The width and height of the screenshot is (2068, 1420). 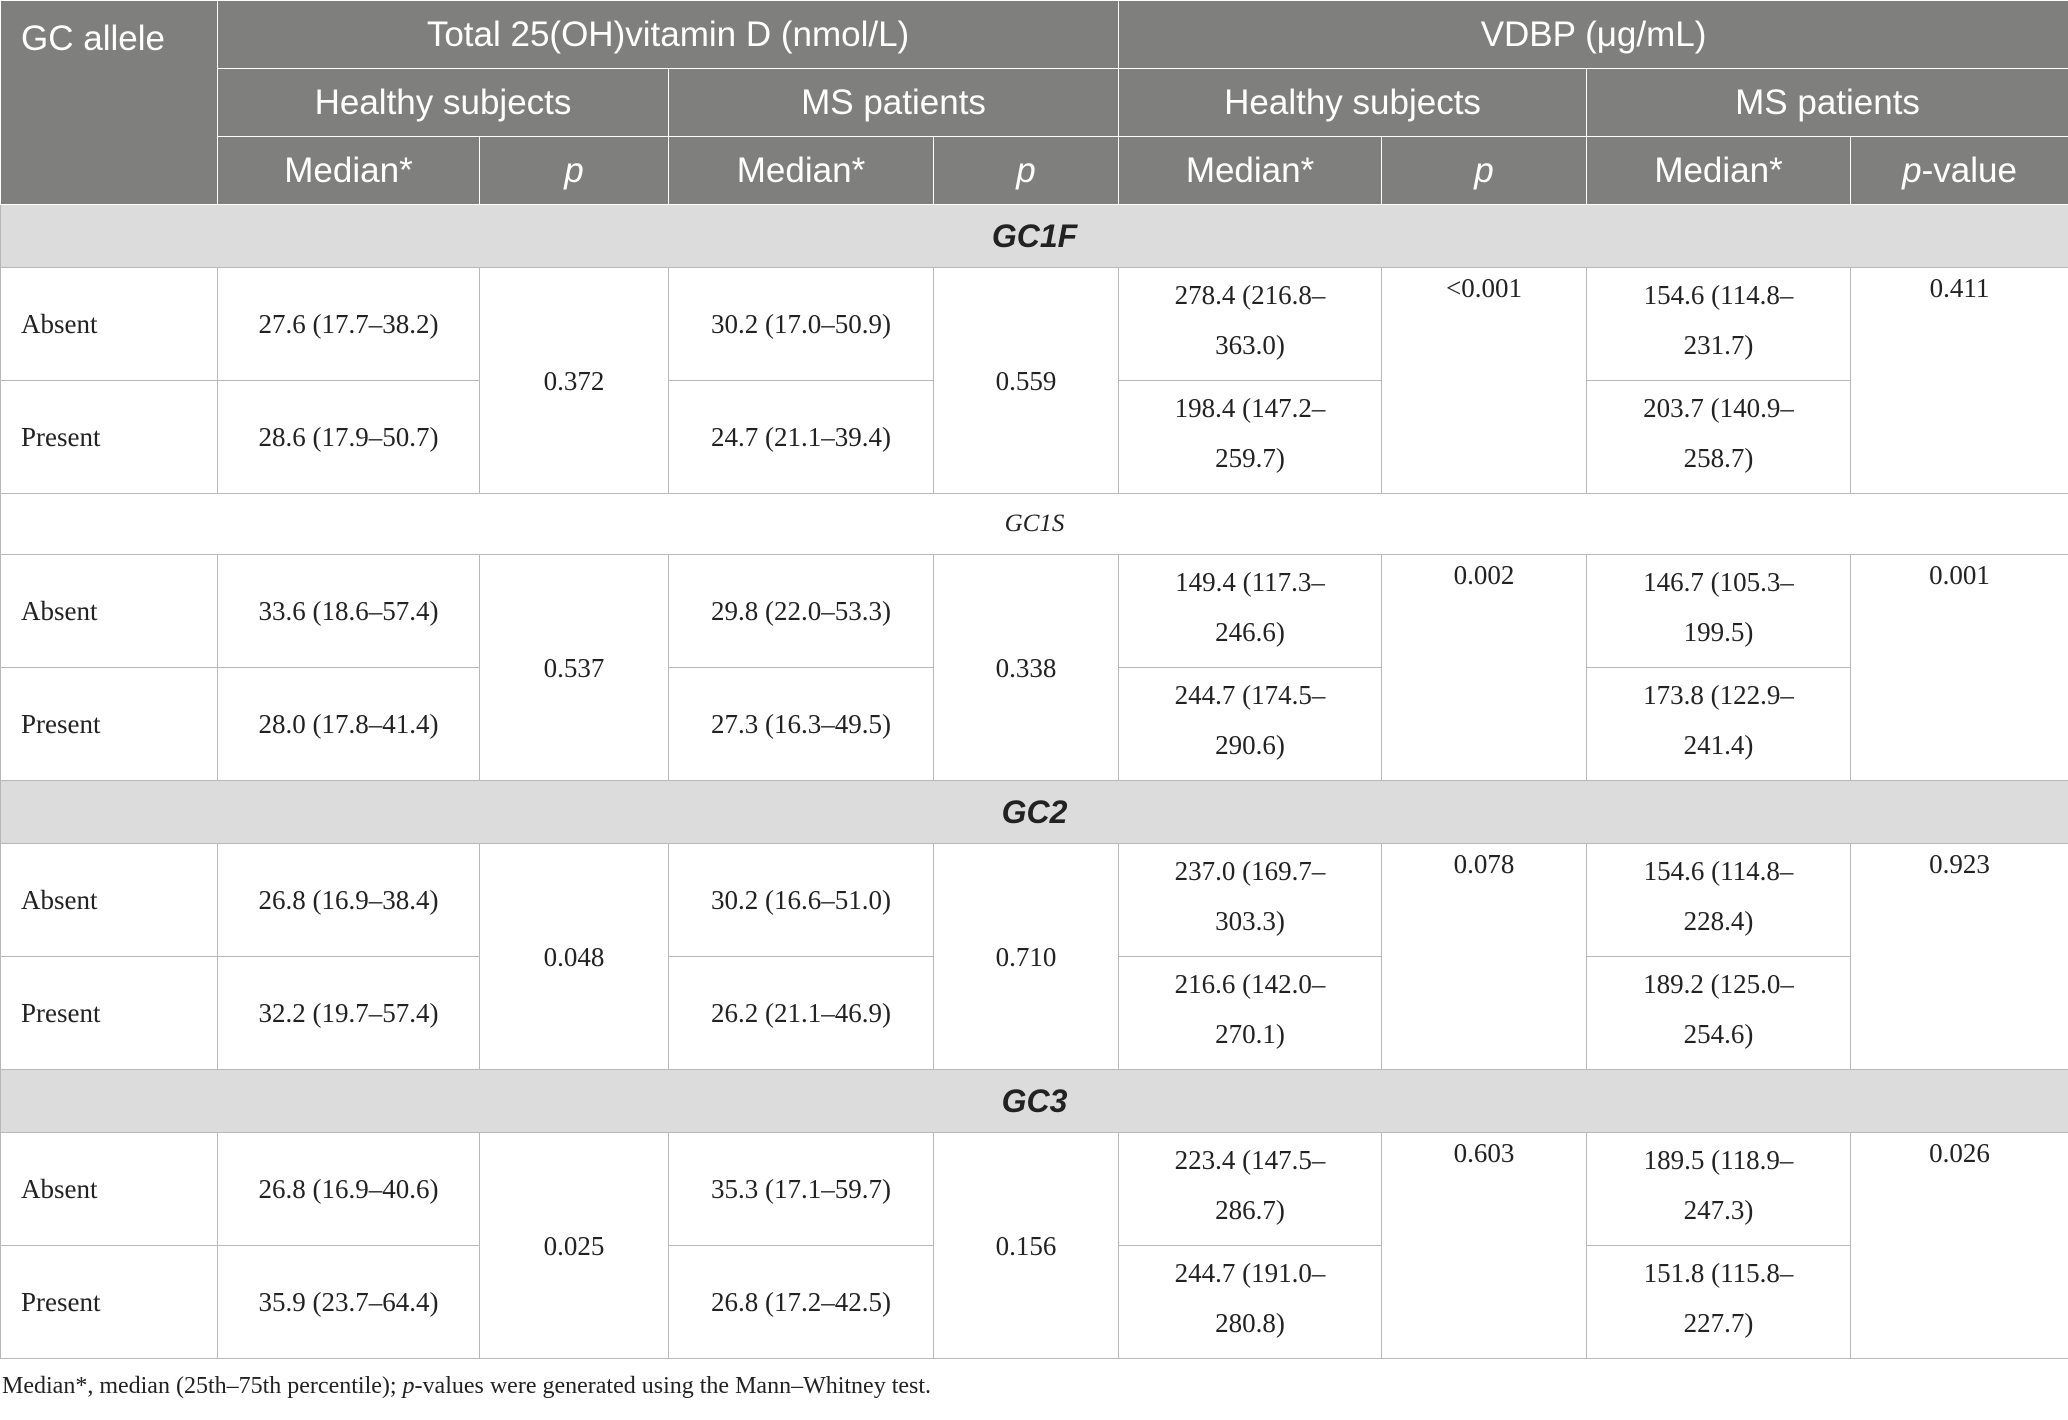 What do you see at coordinates (1718, 632) in the screenshot?
I see `vdbp-ms-line-2: 199.5)` at bounding box center [1718, 632].